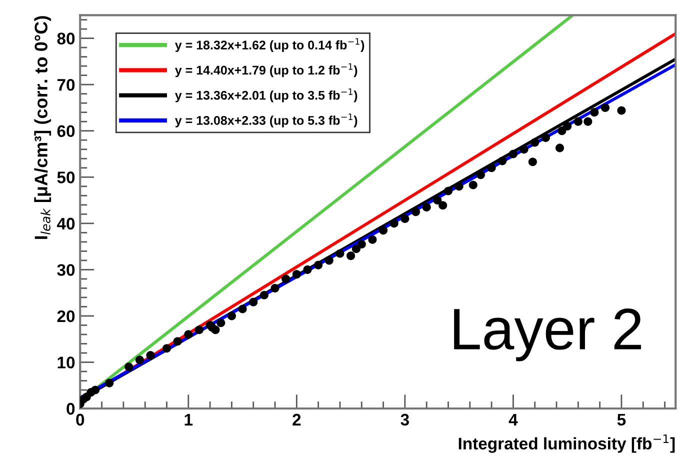 The width and height of the screenshot is (679, 459). I want to click on legend-label: y = 13.36x+2.01 (up to 3.5 fb$^{−1}$), so click(266, 95).